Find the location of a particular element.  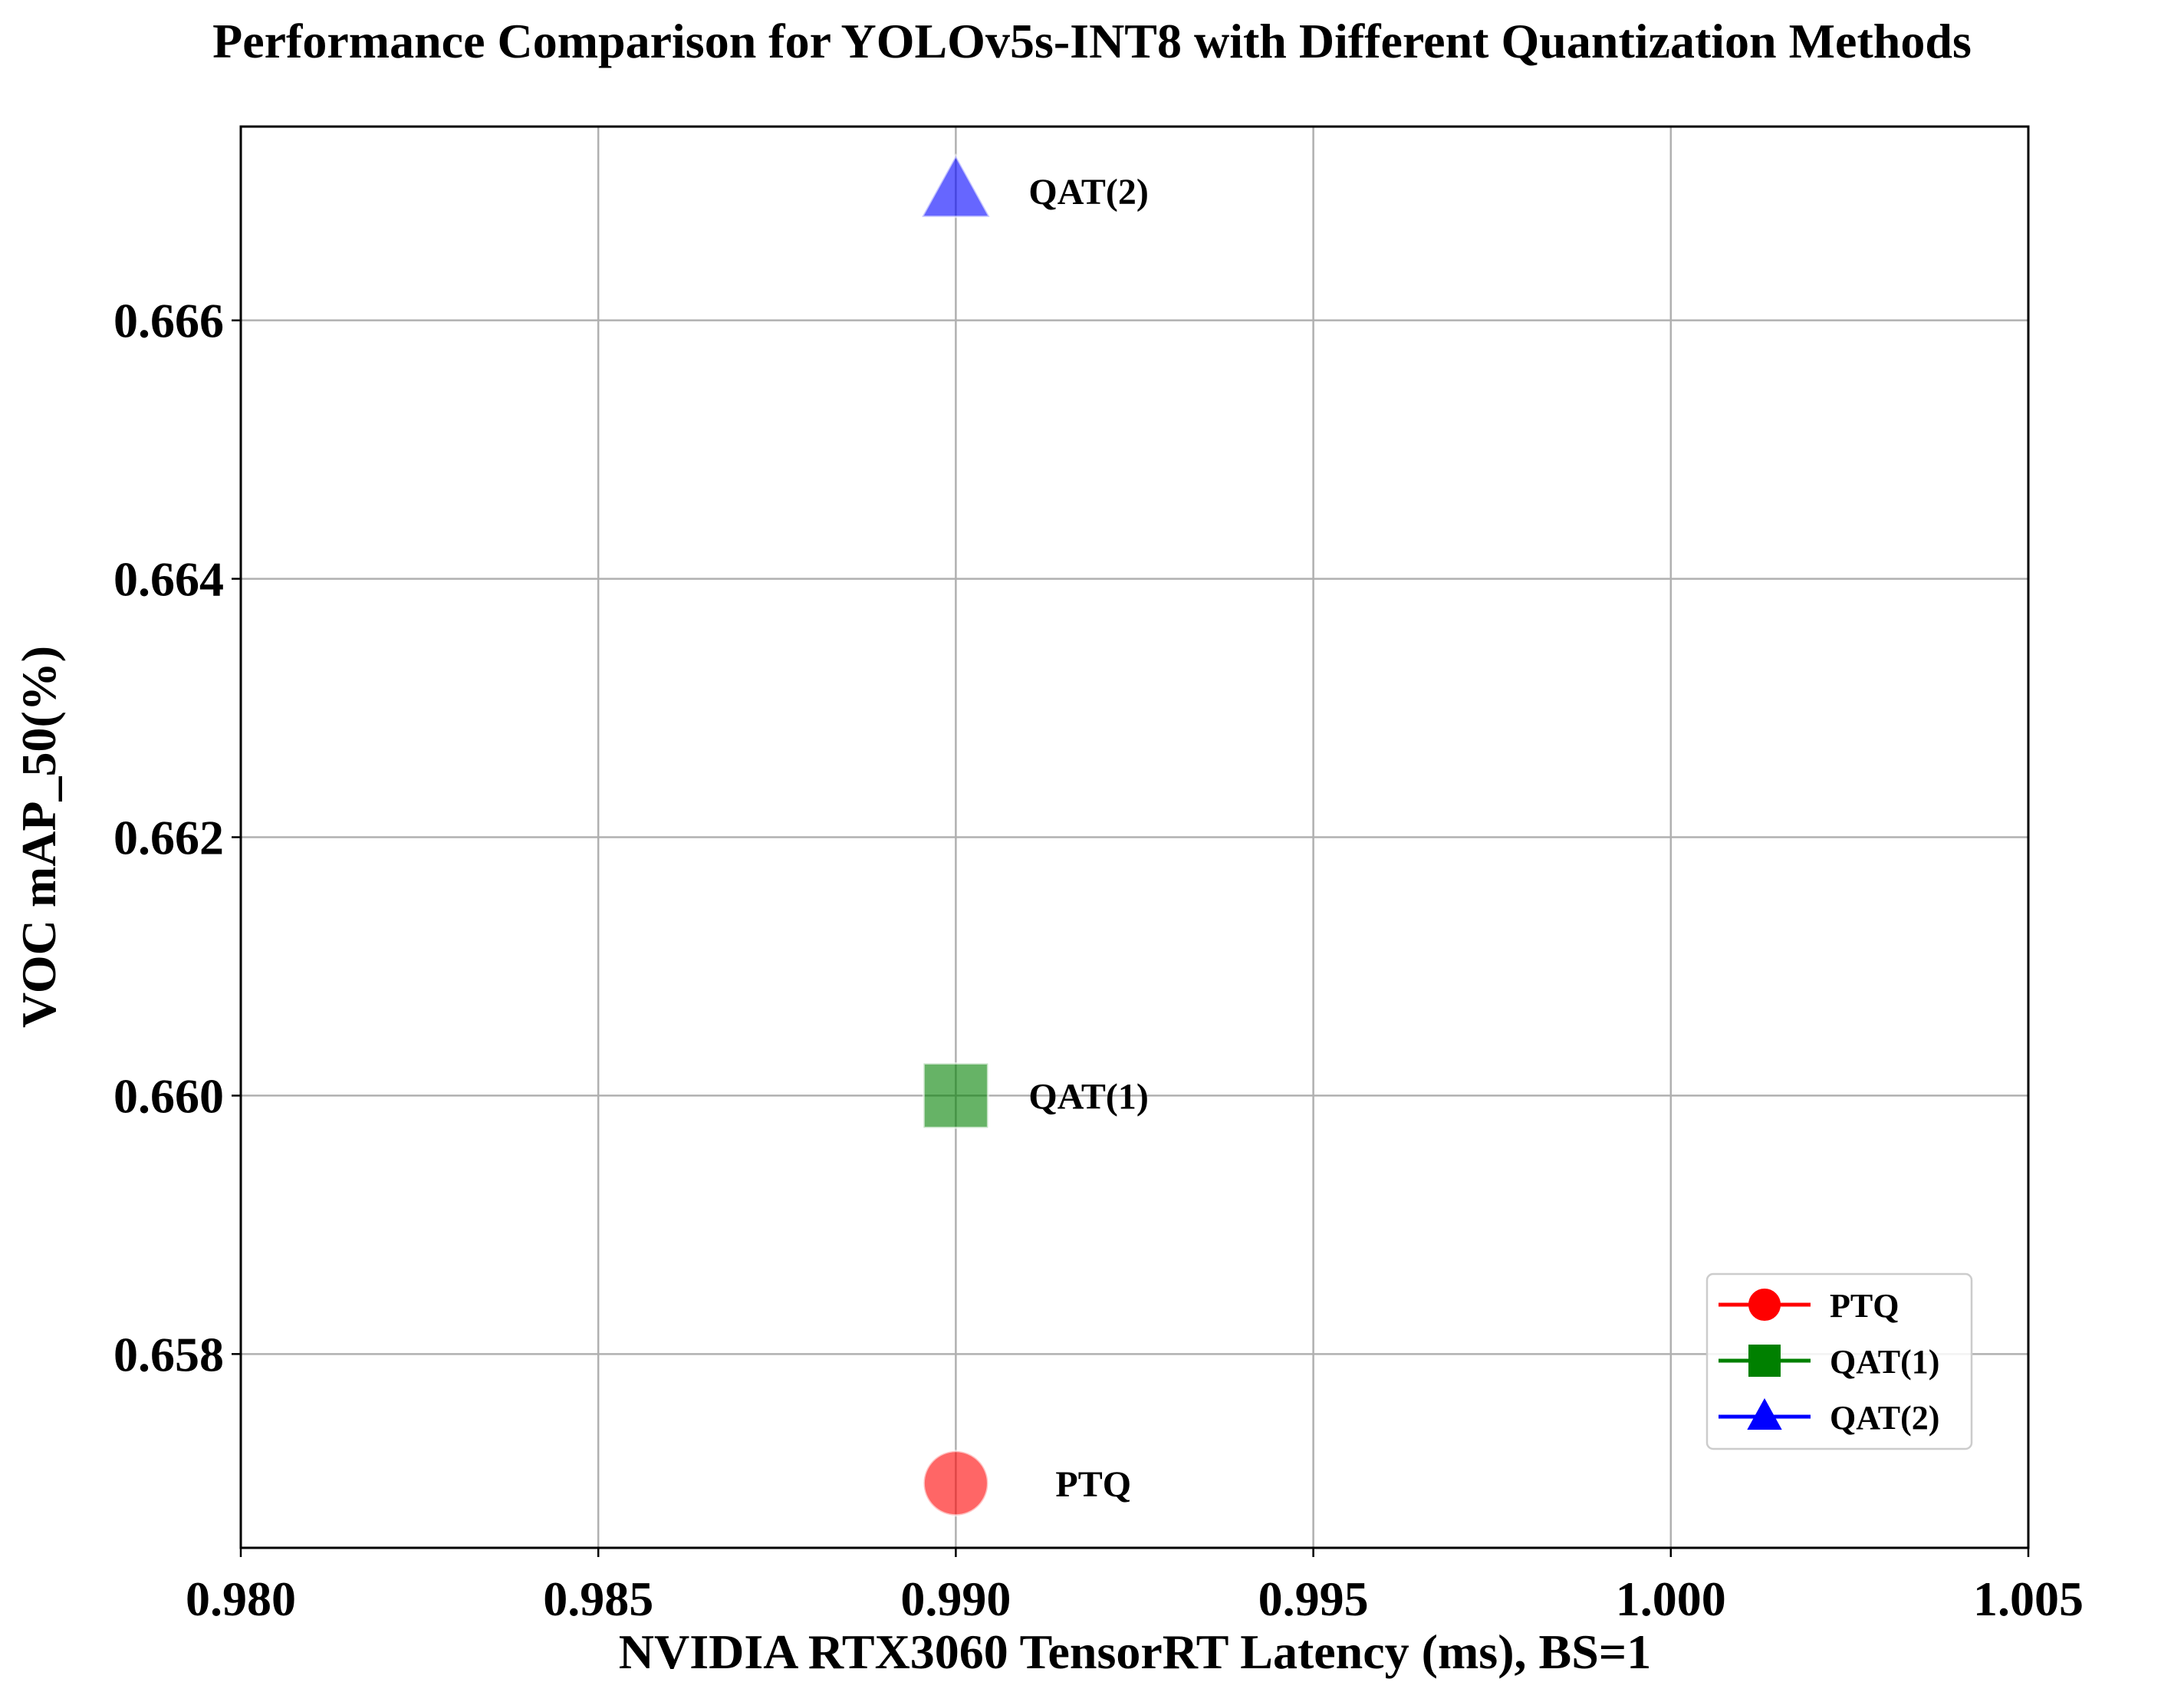

legend-marker-triangle is located at coordinates (1765, 1413).